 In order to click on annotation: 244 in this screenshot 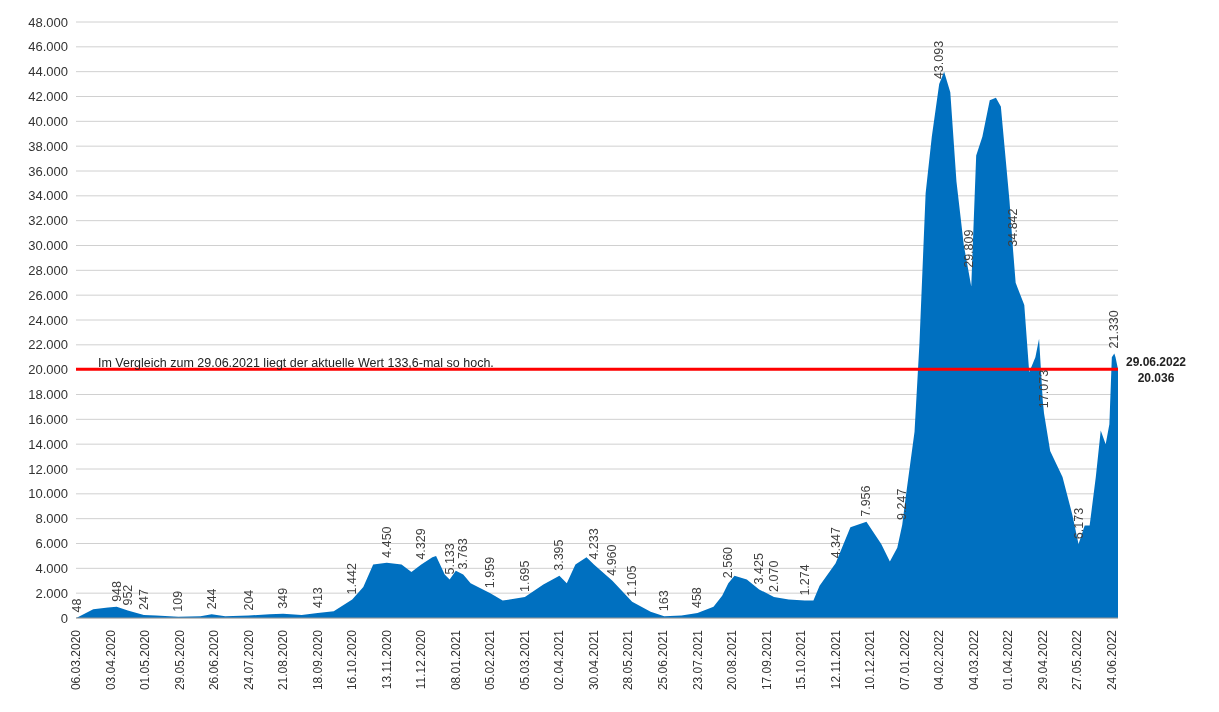, I will do `click(211, 599)`.